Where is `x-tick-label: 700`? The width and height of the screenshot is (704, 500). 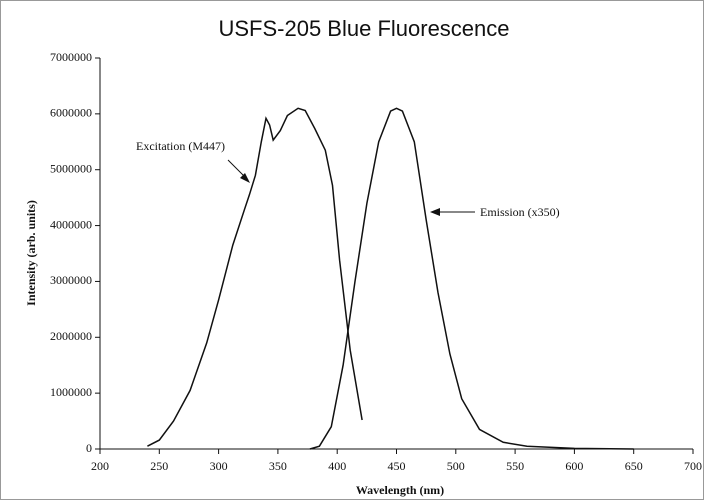 x-tick-label: 700 is located at coordinates (693, 466).